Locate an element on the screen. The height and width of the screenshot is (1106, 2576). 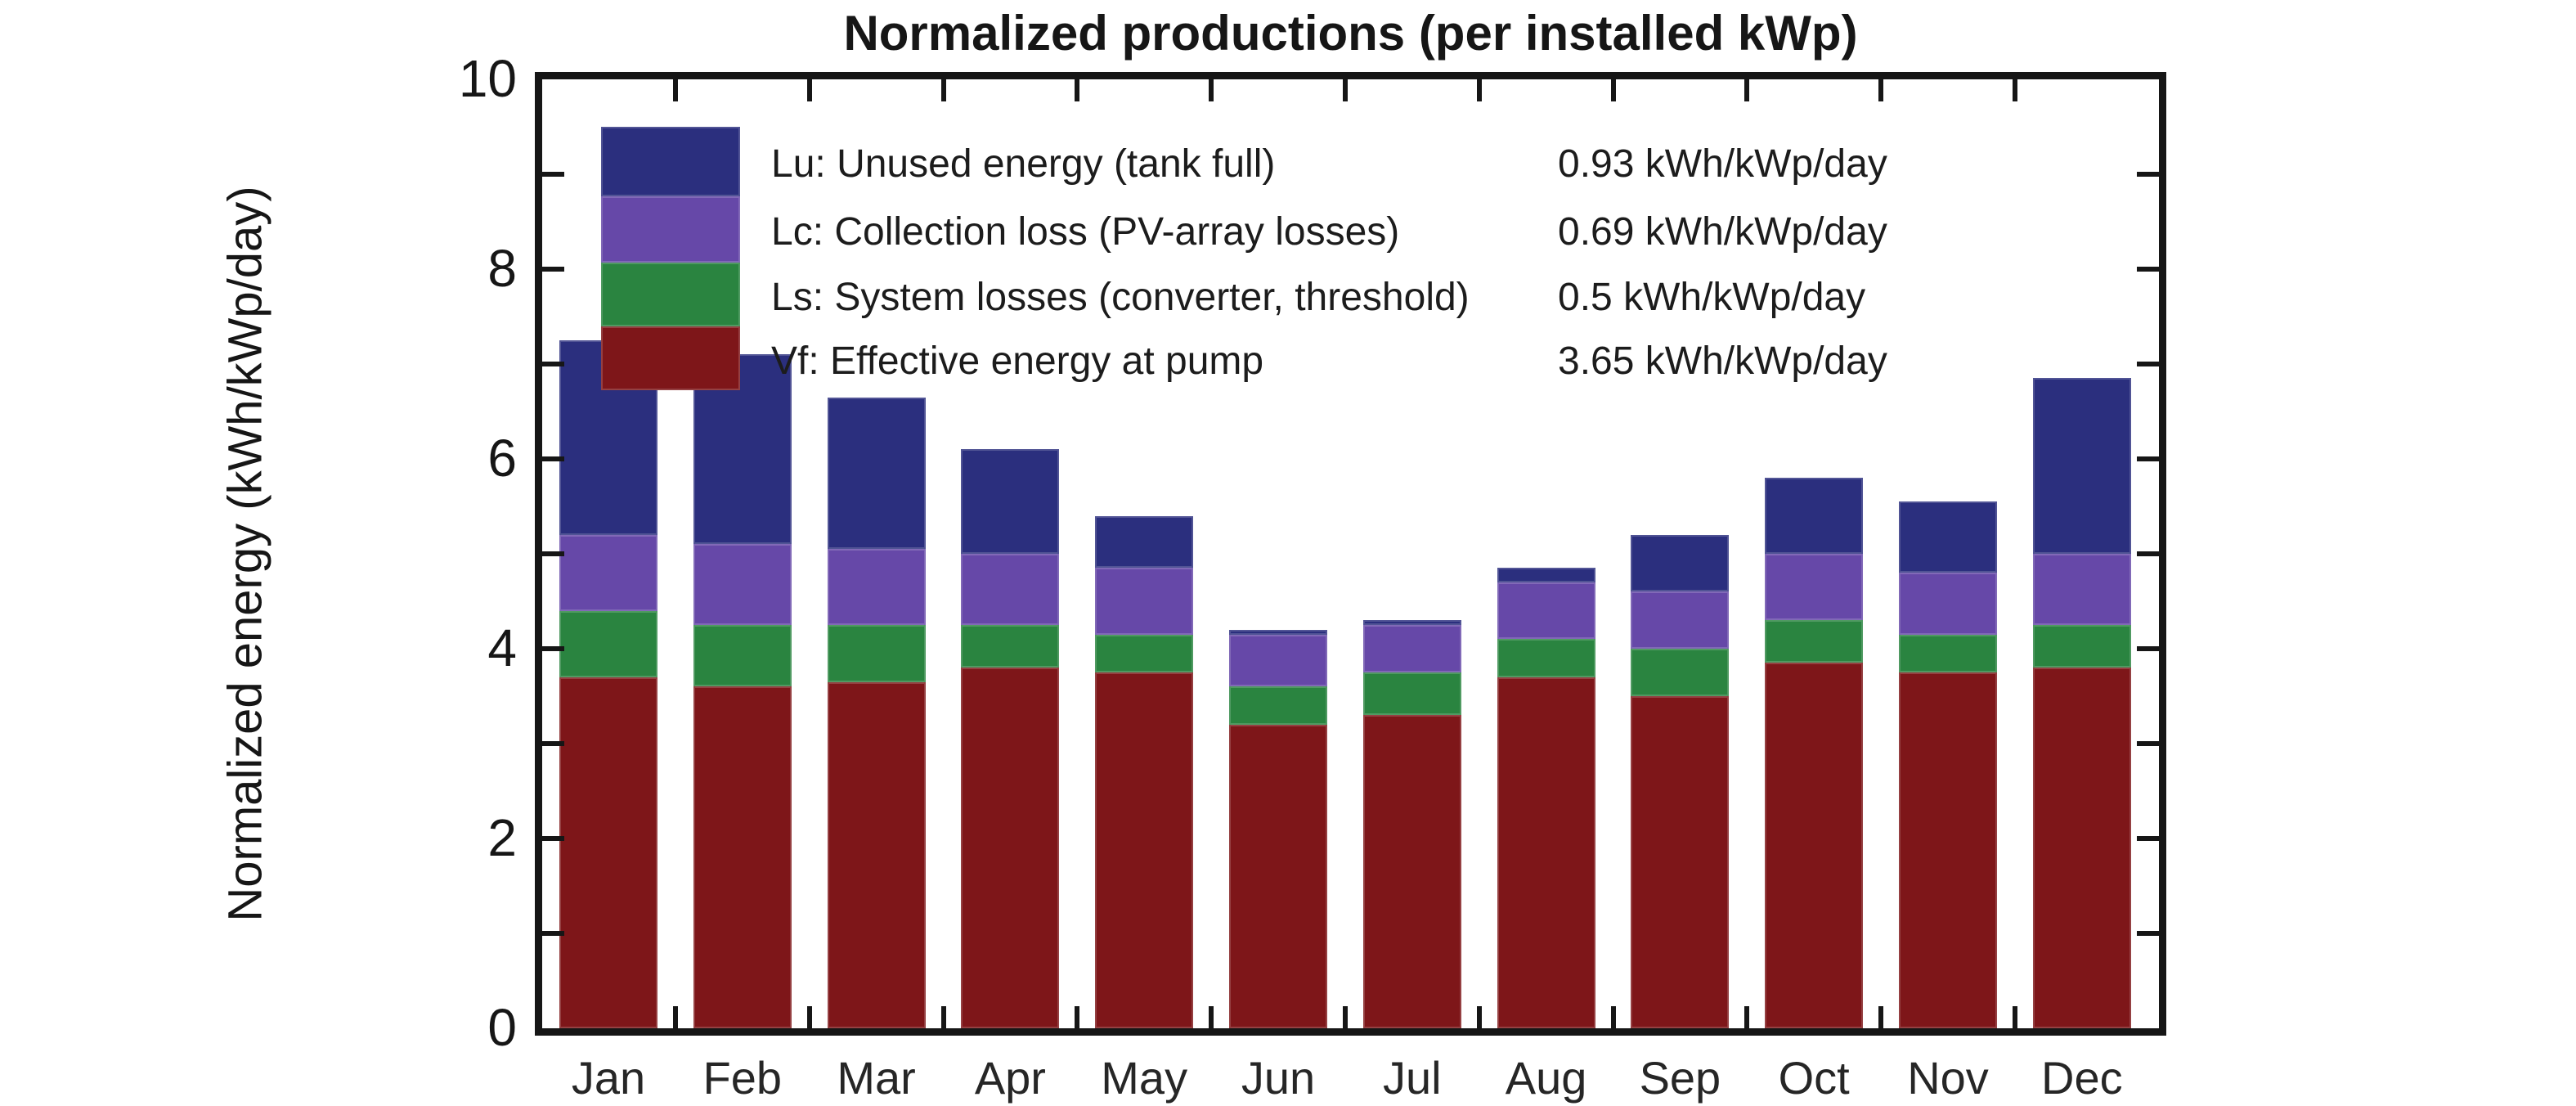
bar-segment-jan-lc_purple is located at coordinates (608, 572).